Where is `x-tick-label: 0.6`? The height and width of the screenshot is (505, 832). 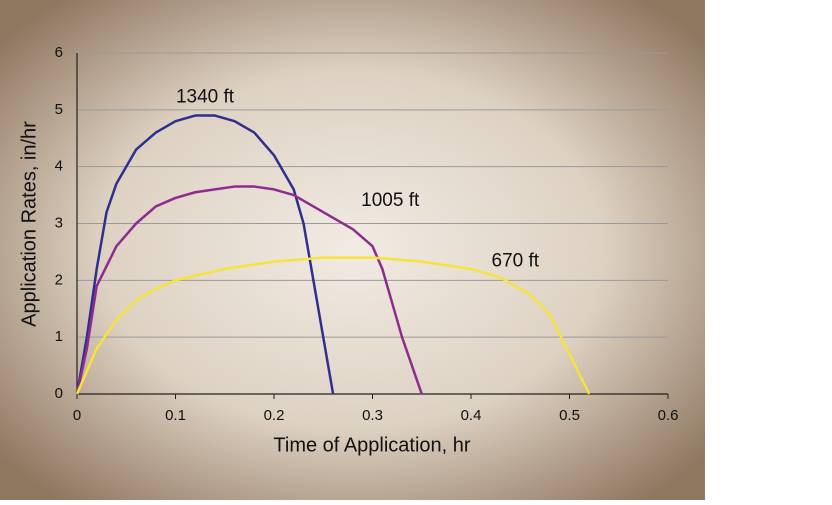
x-tick-label: 0.6 is located at coordinates (668, 415).